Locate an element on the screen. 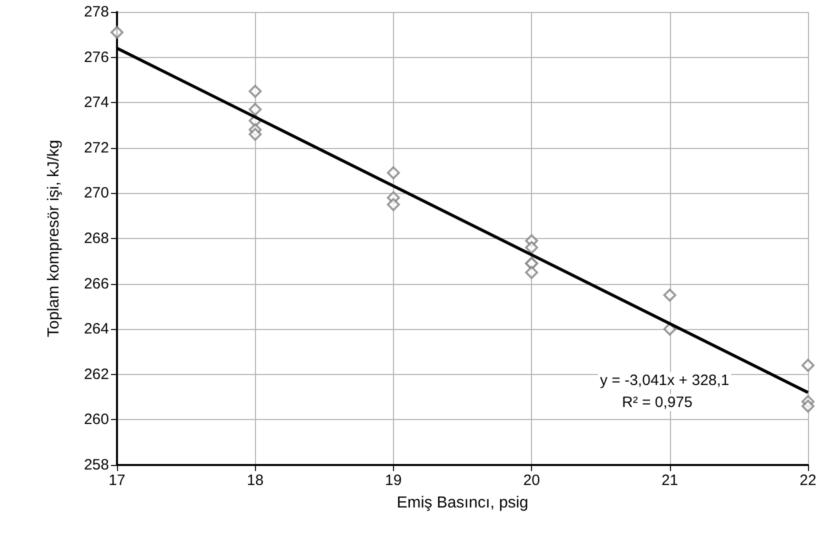  y-tick-label: 258 is located at coordinates (96, 465).